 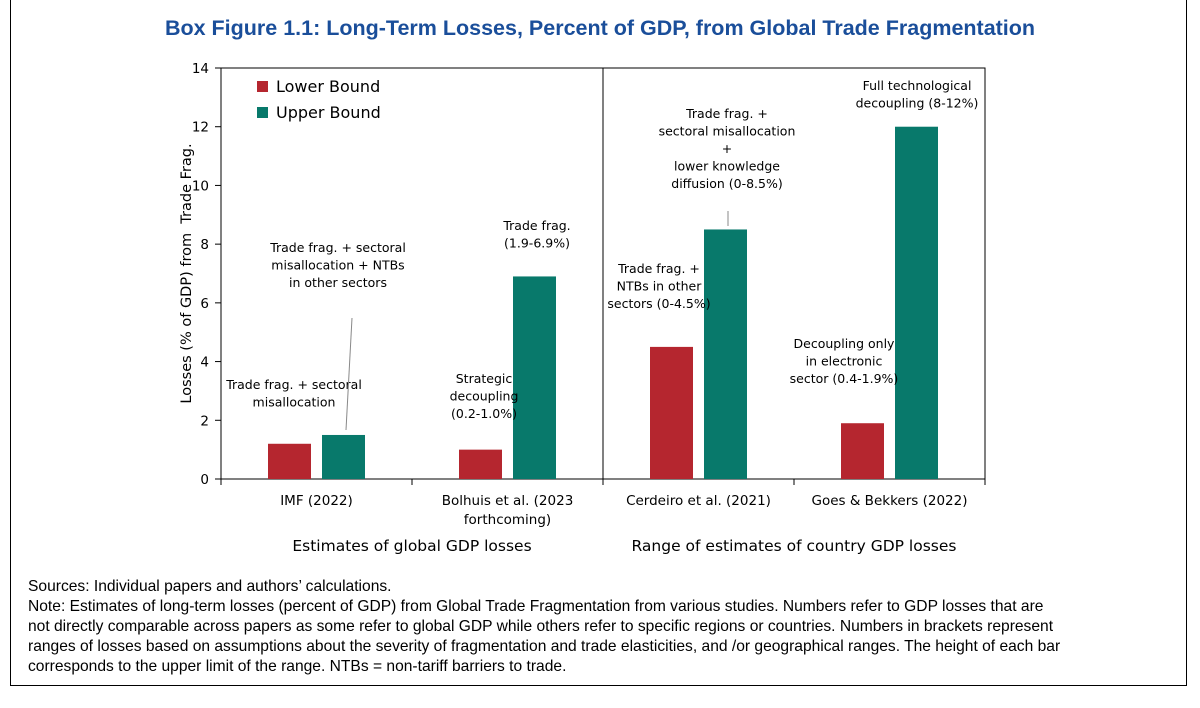 What do you see at coordinates (200, 128) in the screenshot?
I see `y-tick-label: 12` at bounding box center [200, 128].